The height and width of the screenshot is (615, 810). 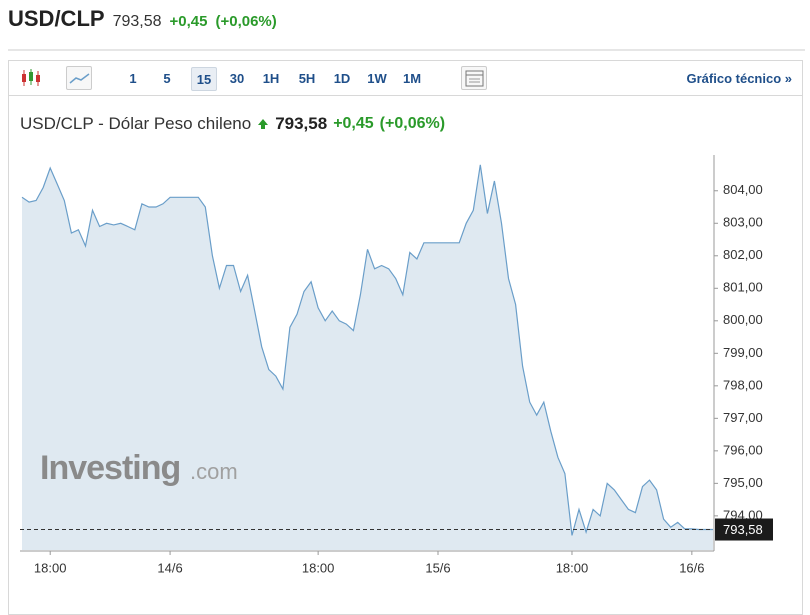 What do you see at coordinates (30, 78) in the screenshot?
I see `candle-icon` at bounding box center [30, 78].